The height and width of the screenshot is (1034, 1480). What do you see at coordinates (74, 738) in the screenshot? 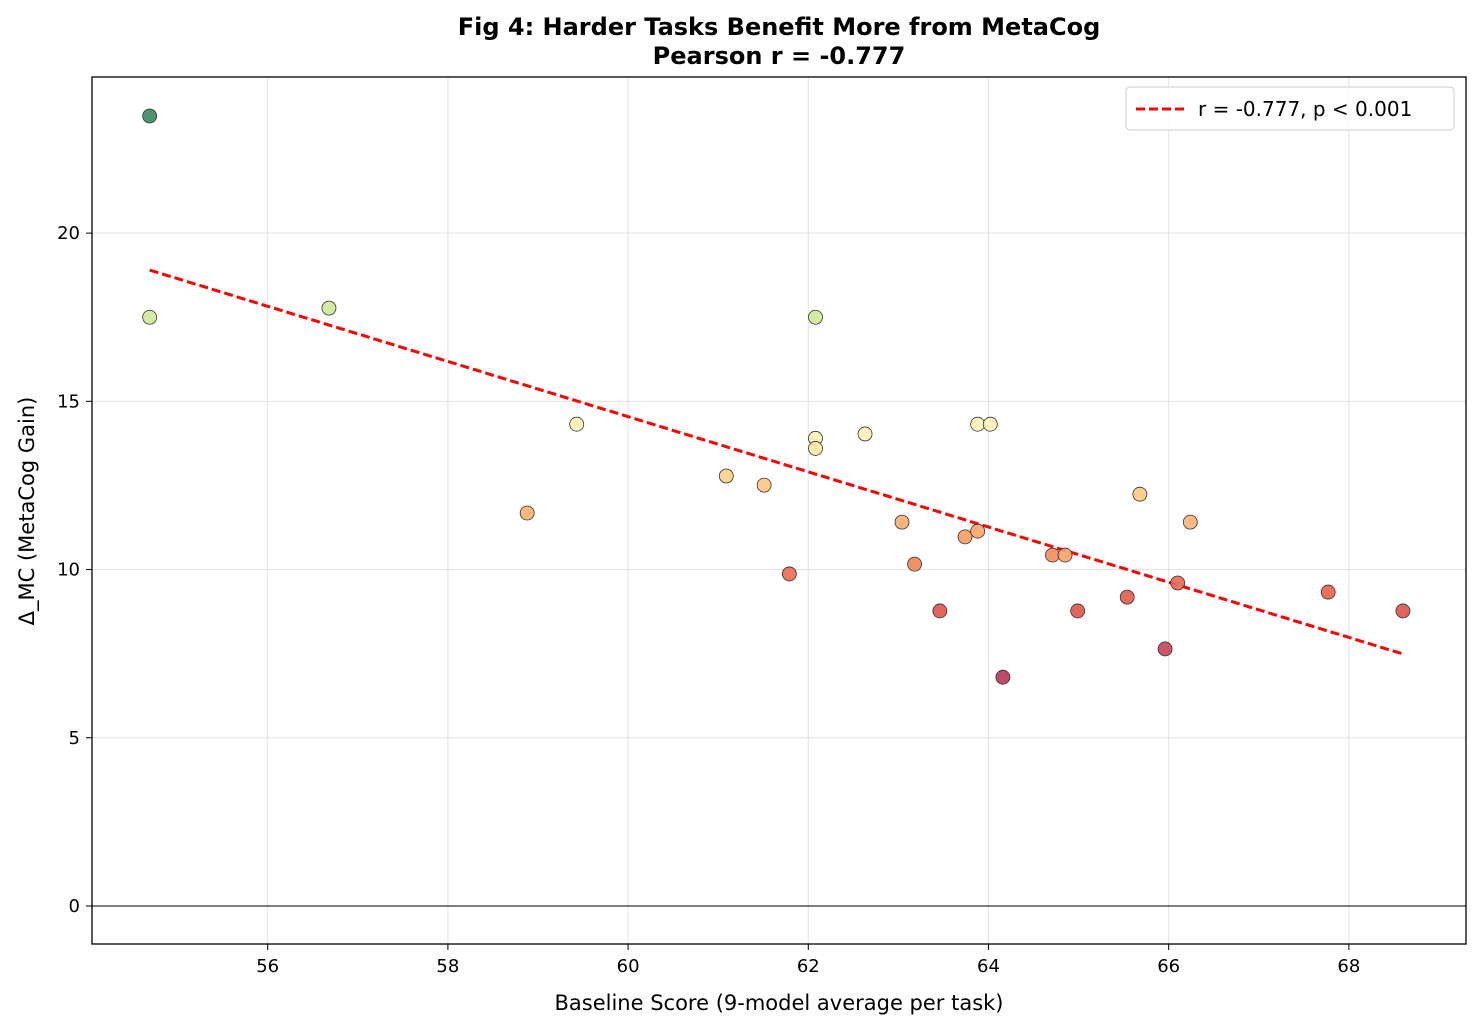
I see `y-tick-label: 5` at bounding box center [74, 738].